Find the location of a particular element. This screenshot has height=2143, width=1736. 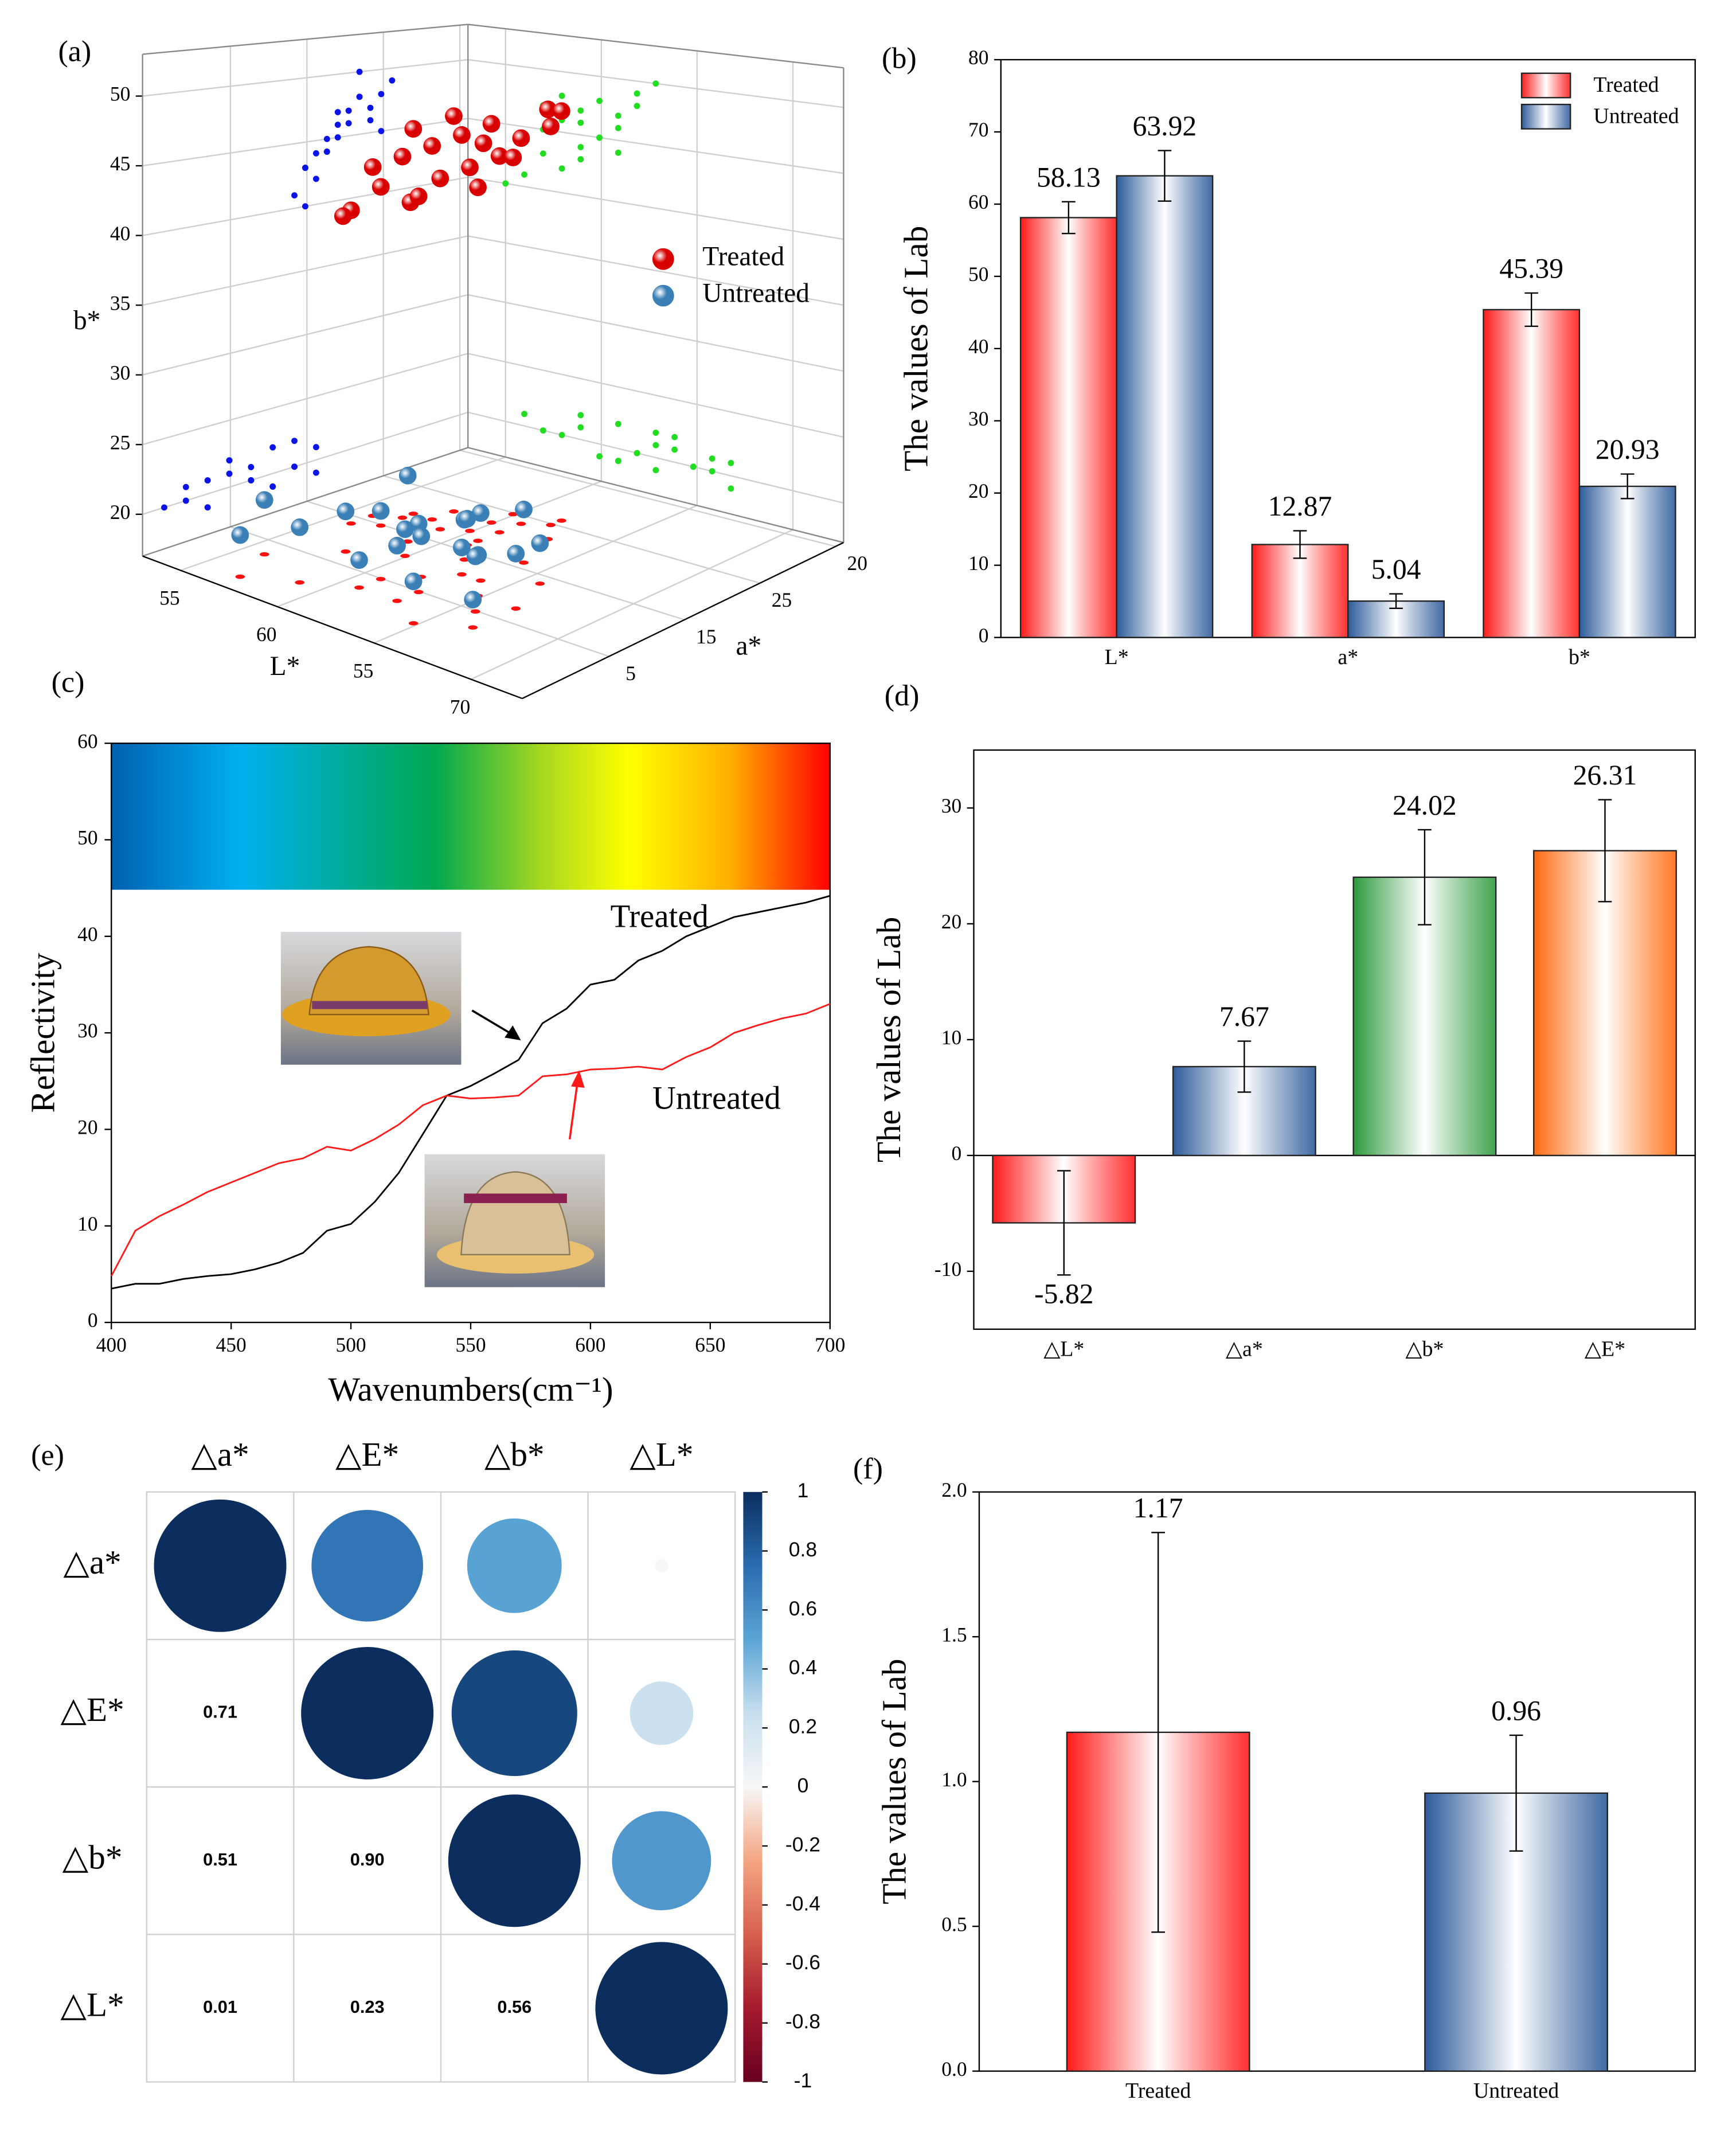

colorbar-tick-label: -0.4 is located at coordinates (802, 1903).